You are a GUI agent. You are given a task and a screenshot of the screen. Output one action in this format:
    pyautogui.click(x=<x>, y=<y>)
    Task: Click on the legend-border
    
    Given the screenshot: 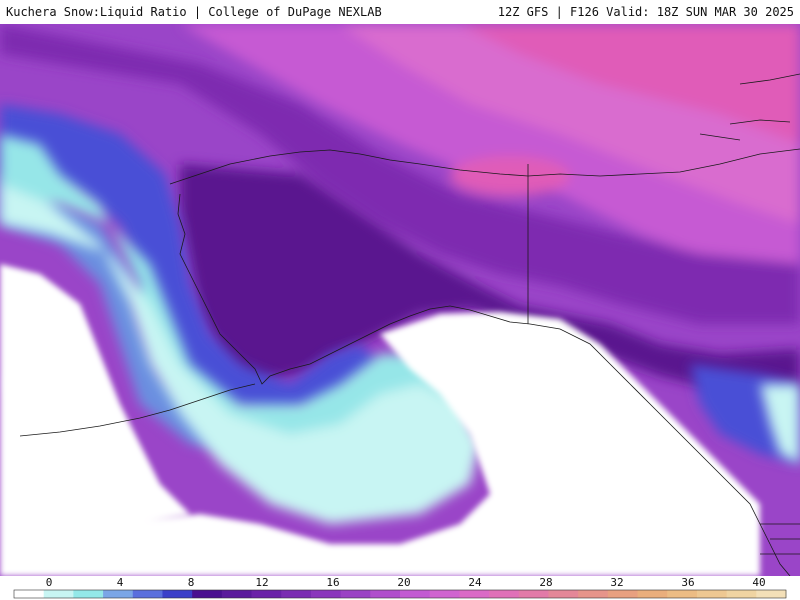 What is the action you would take?
    pyautogui.click(x=400, y=594)
    